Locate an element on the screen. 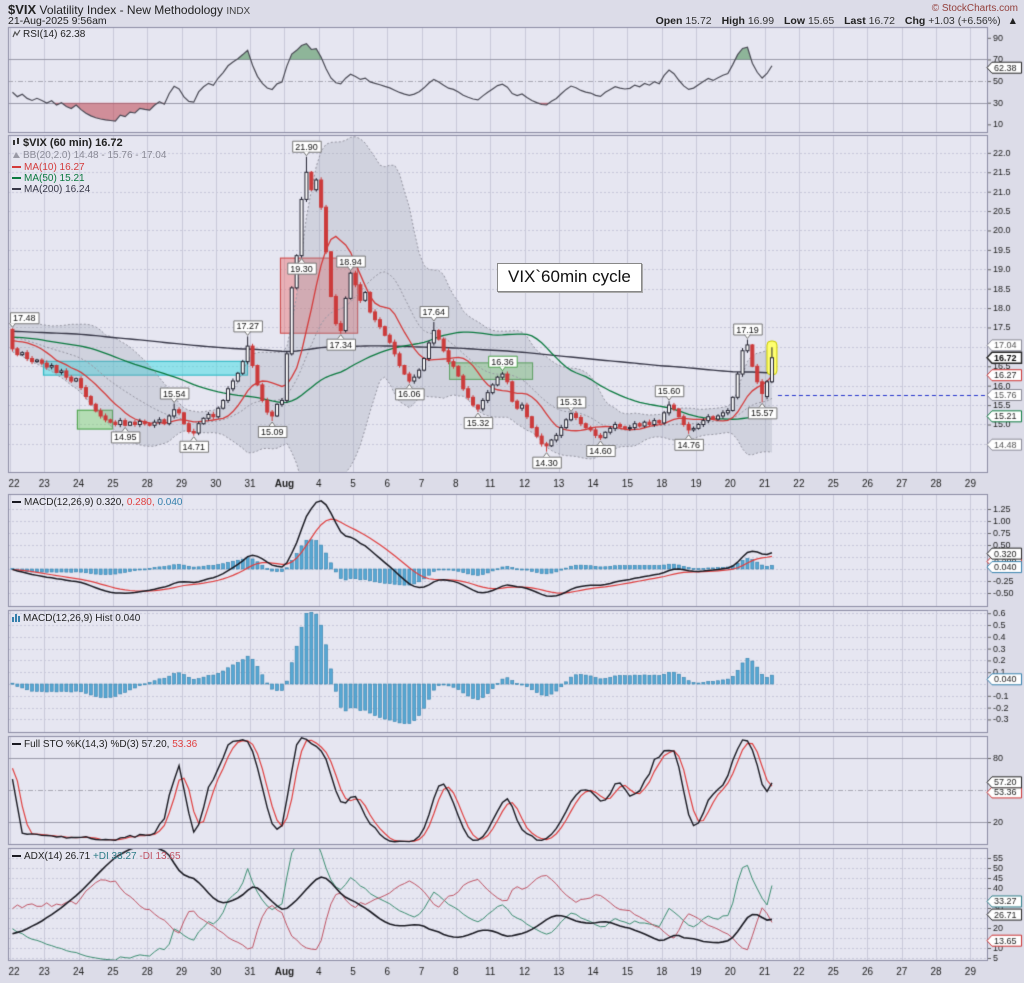  open-value: 15.72 is located at coordinates (698, 21).